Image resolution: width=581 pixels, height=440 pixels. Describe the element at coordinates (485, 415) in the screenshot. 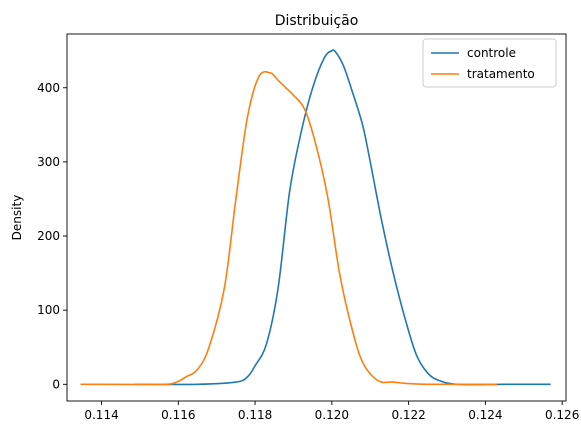

I see `x-tick-label: 0.124` at that location.